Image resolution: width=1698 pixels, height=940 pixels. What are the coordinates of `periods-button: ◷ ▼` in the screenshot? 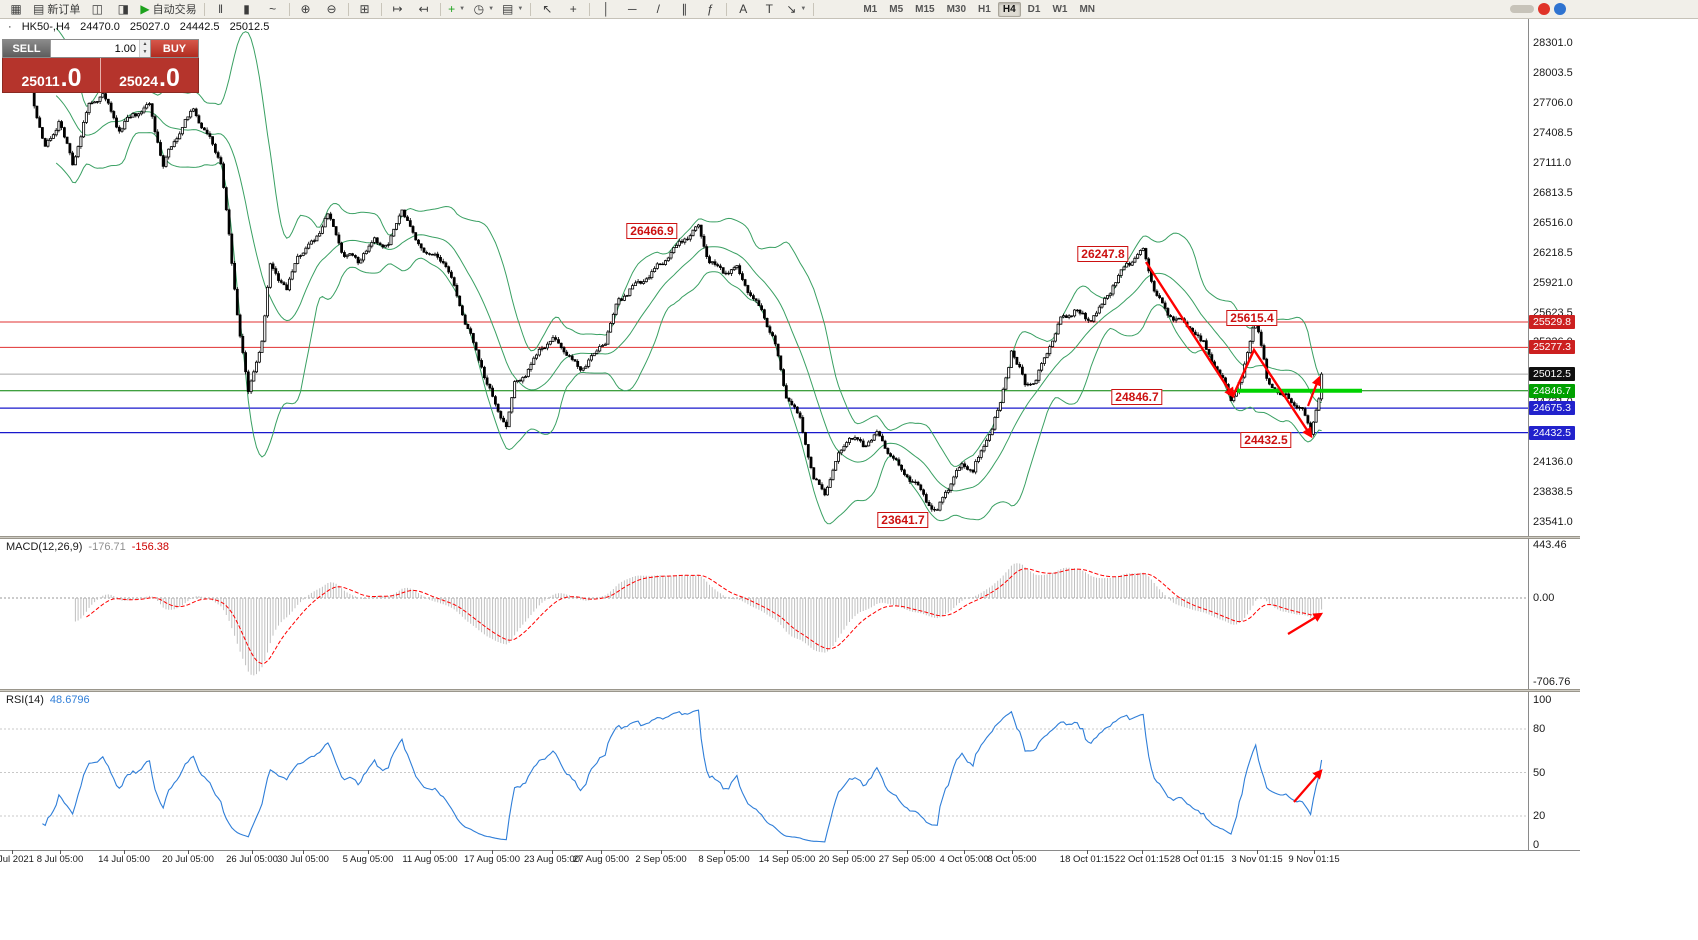 It's located at (484, 9).